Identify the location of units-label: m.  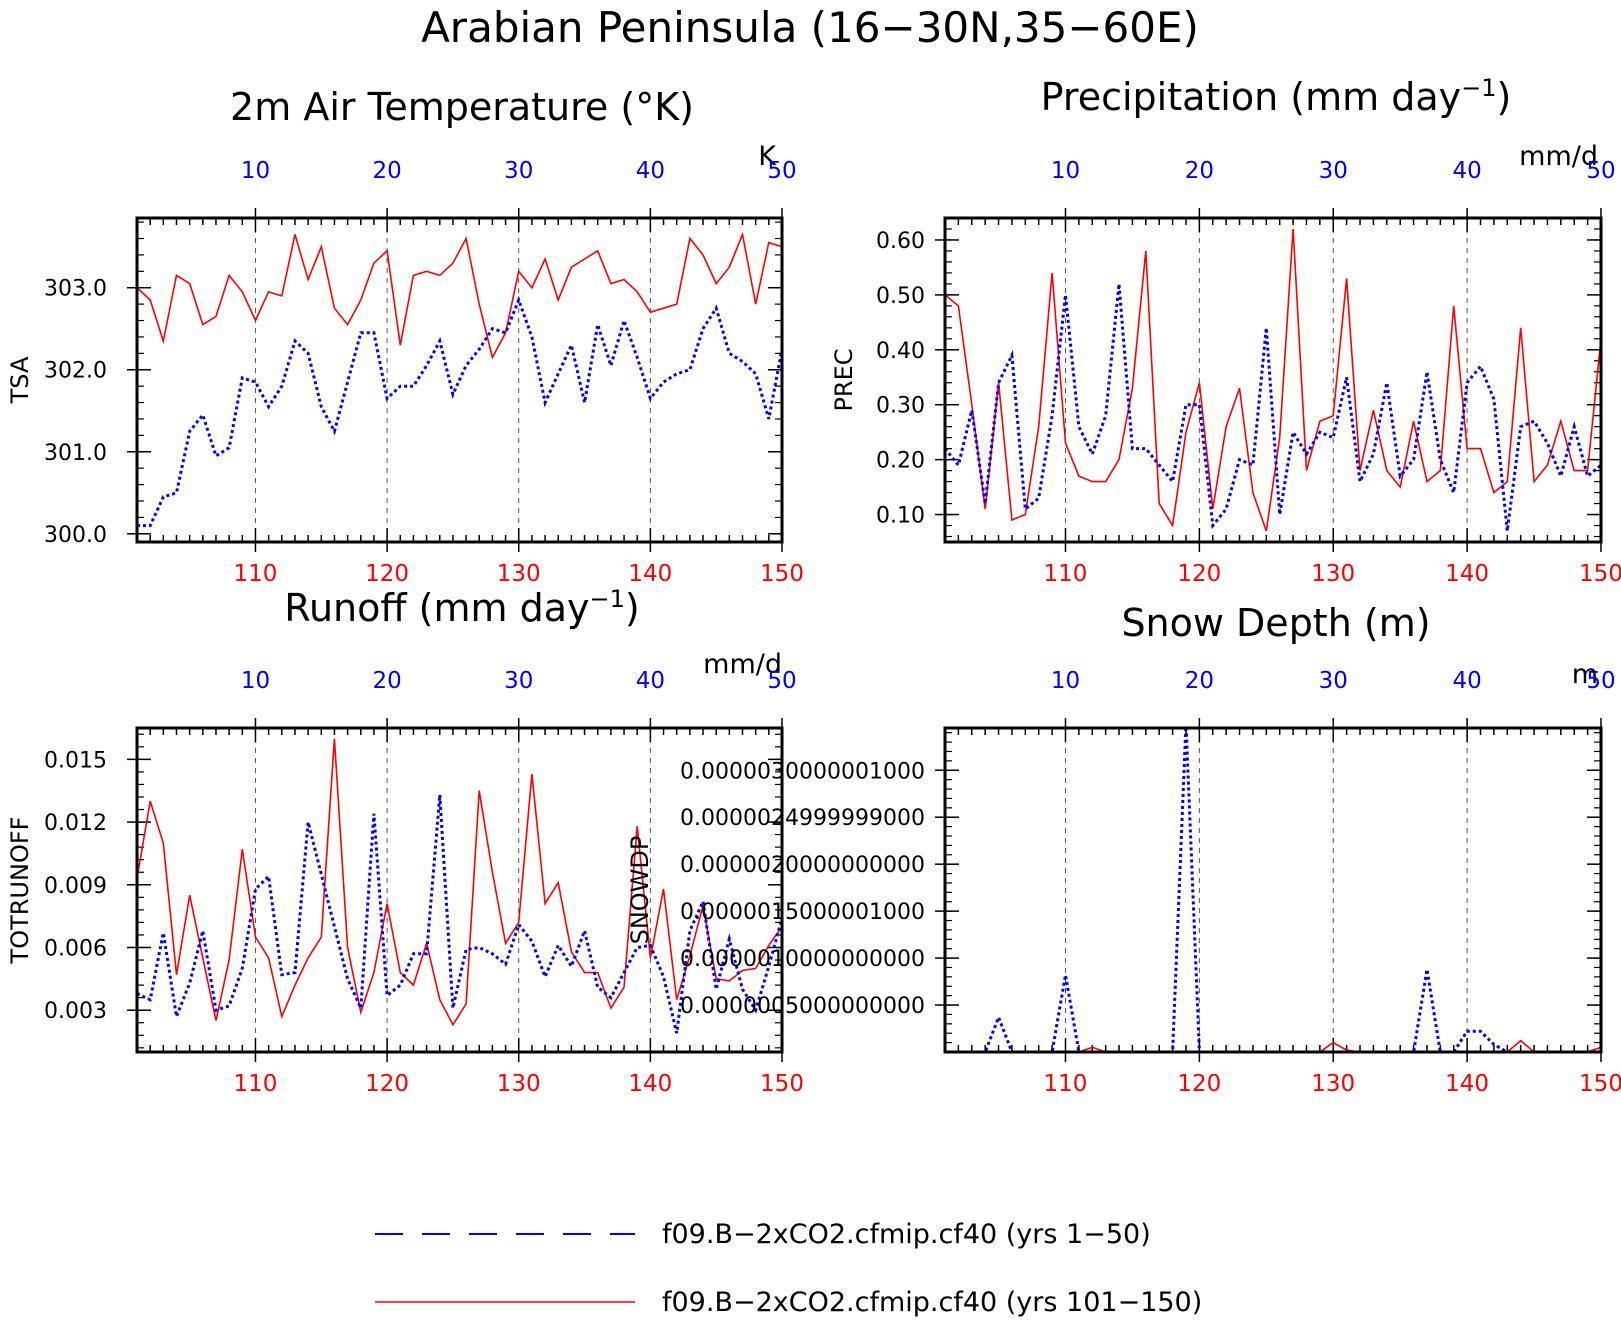
(1585, 674).